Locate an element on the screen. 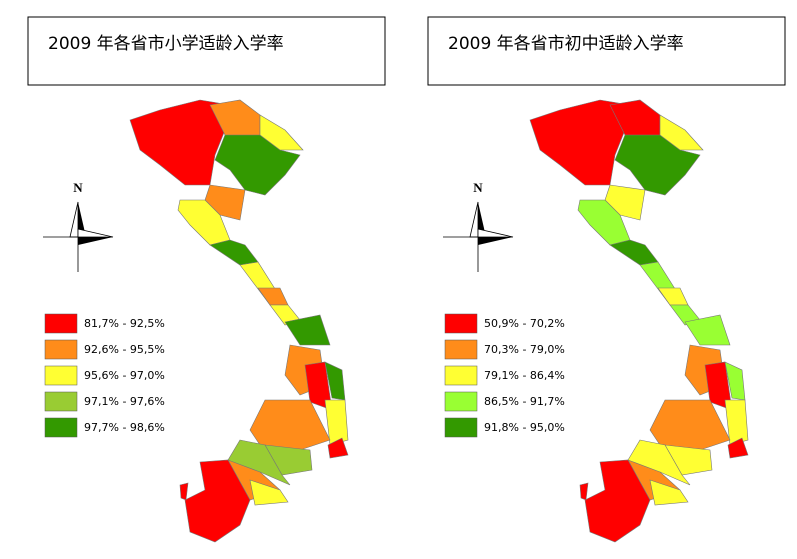  legend-label: 86,5% - 91,7% is located at coordinates (524, 401).